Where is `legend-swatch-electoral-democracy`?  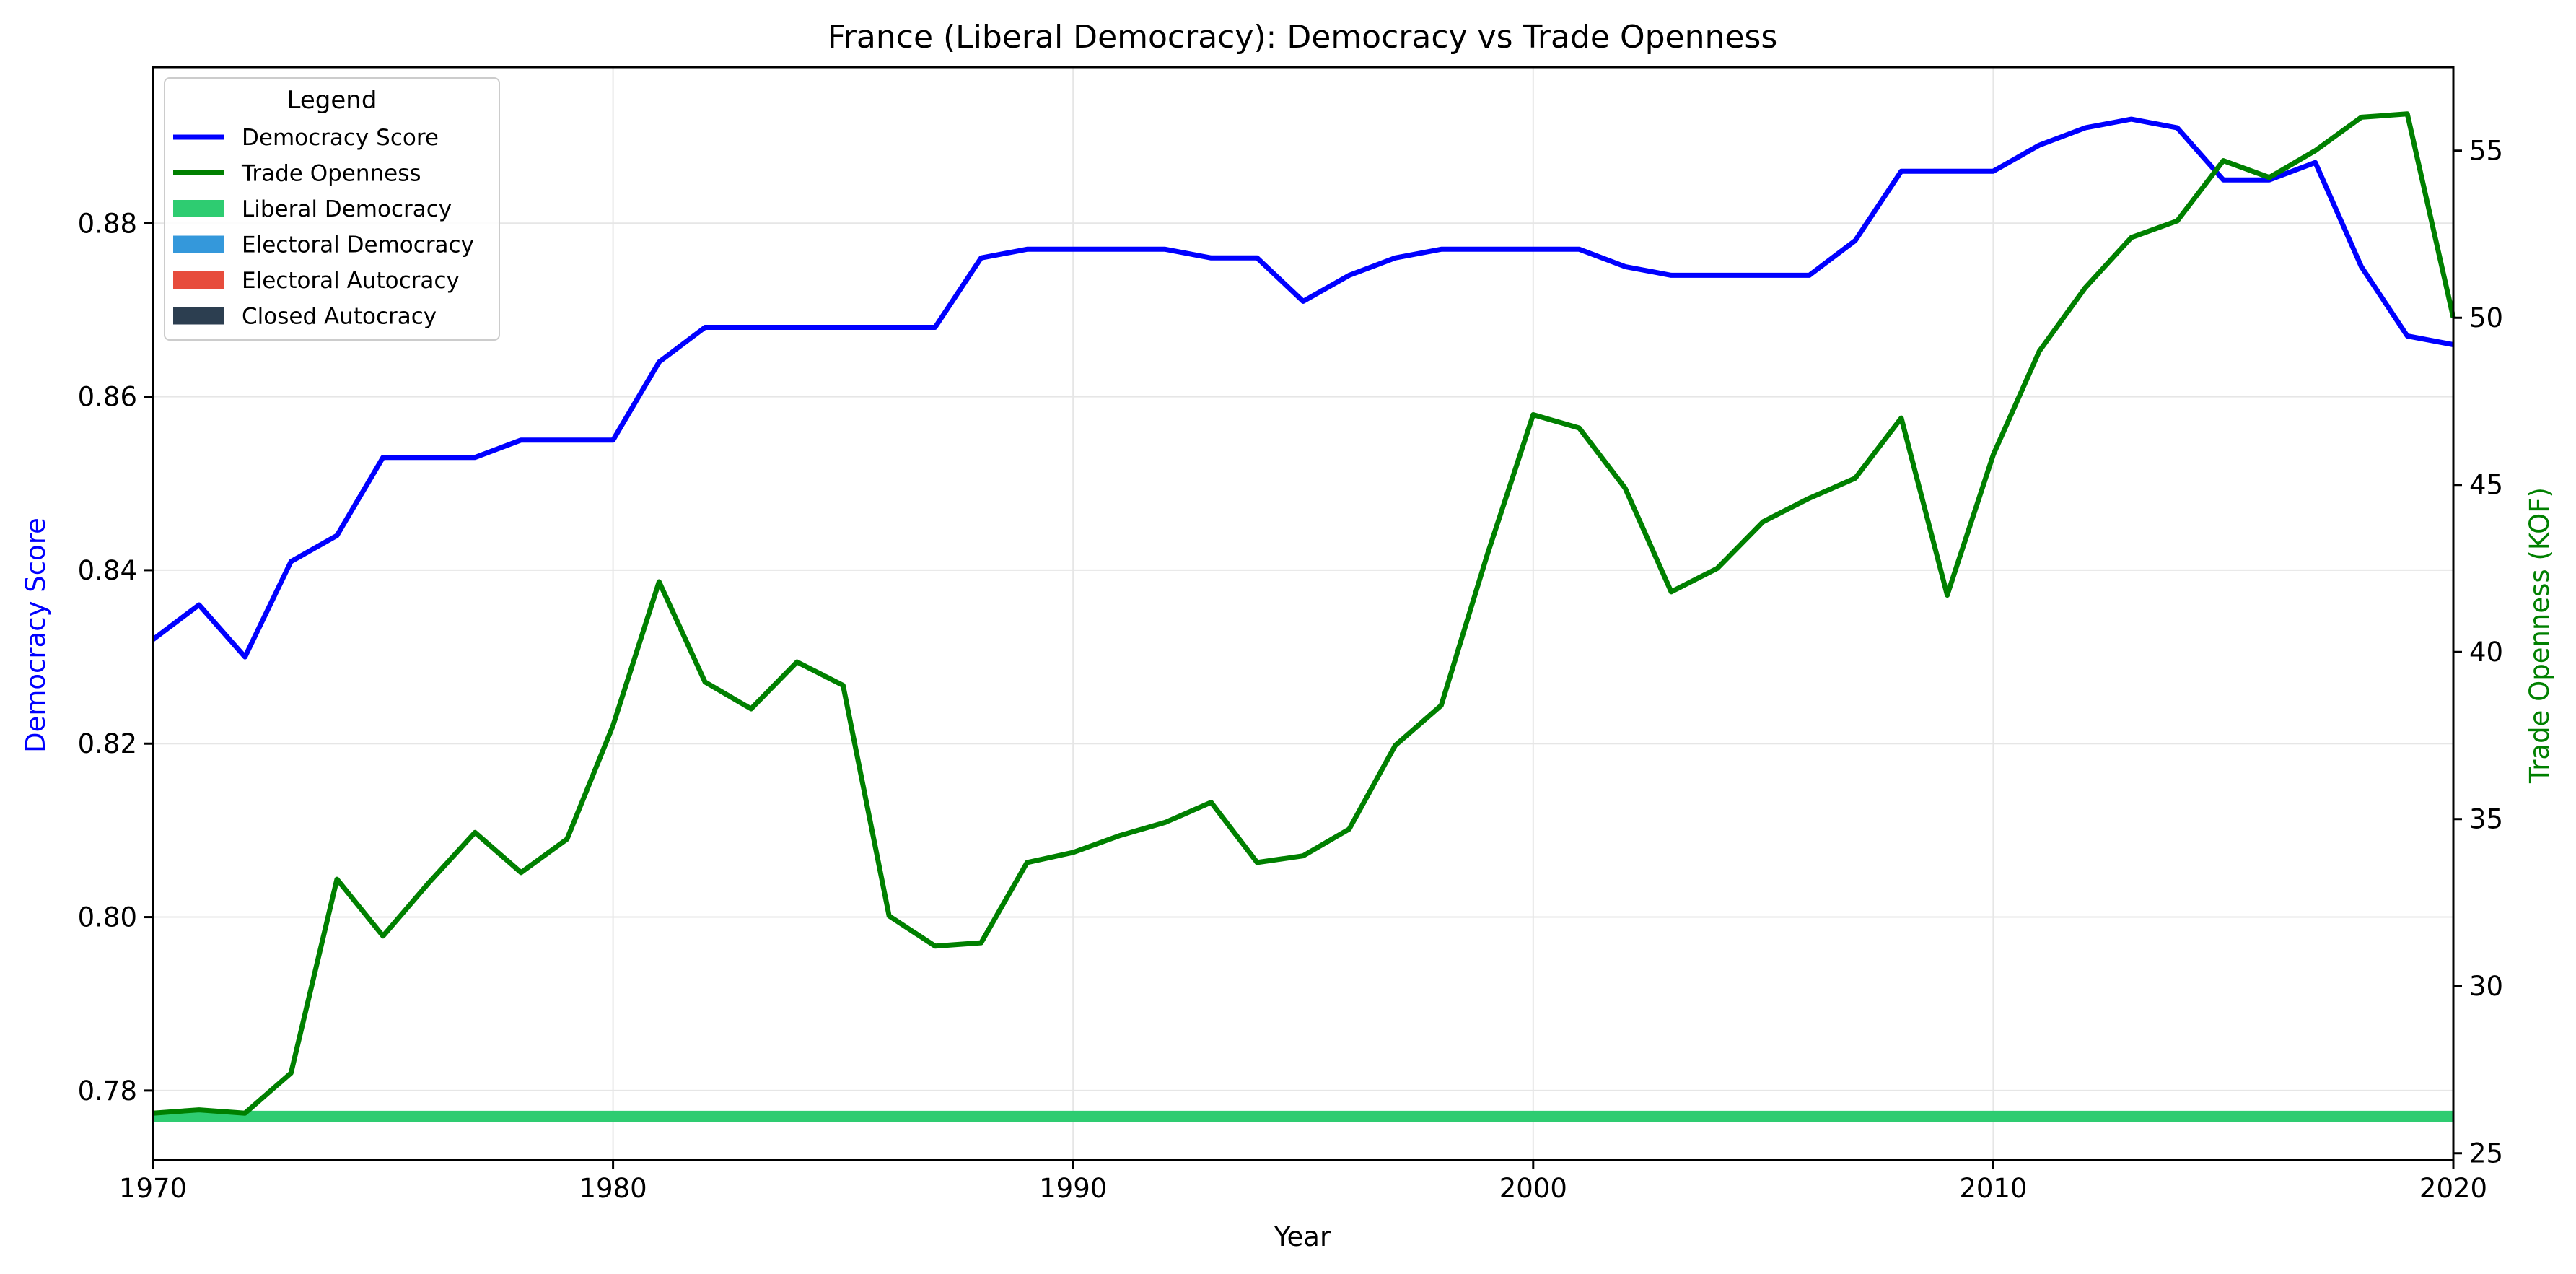
legend-swatch-electoral-democracy is located at coordinates (198, 244).